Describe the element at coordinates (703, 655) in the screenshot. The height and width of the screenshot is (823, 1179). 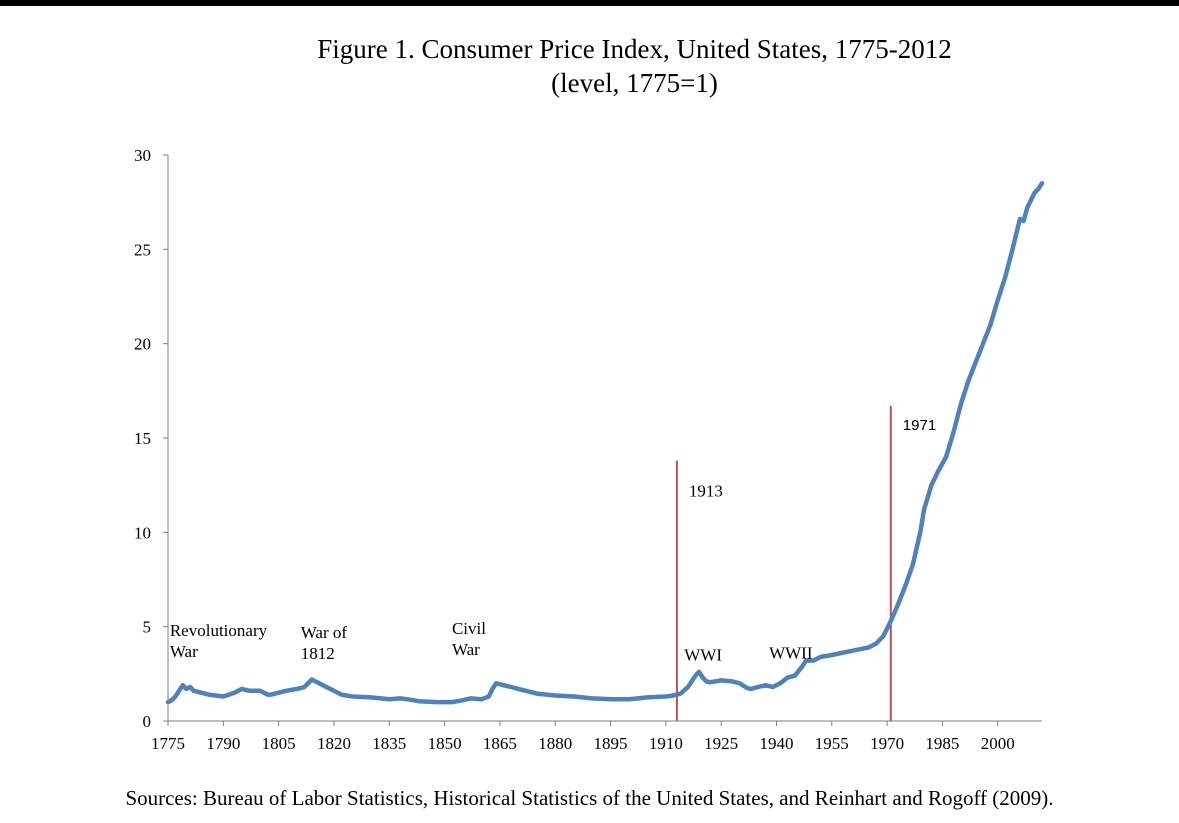
I see `annotation-label: WWI` at that location.